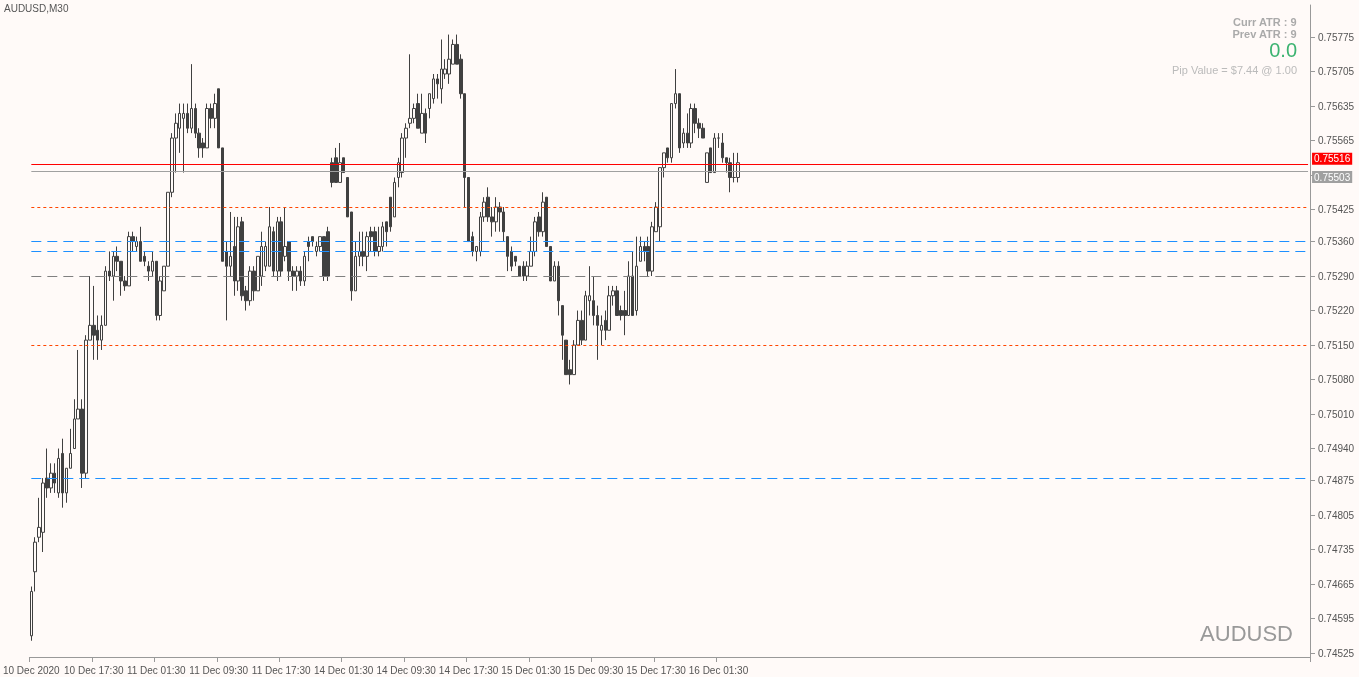 This screenshot has height=677, width=1359. I want to click on x-tick-label: 15 Dec 01:30, so click(531, 670).